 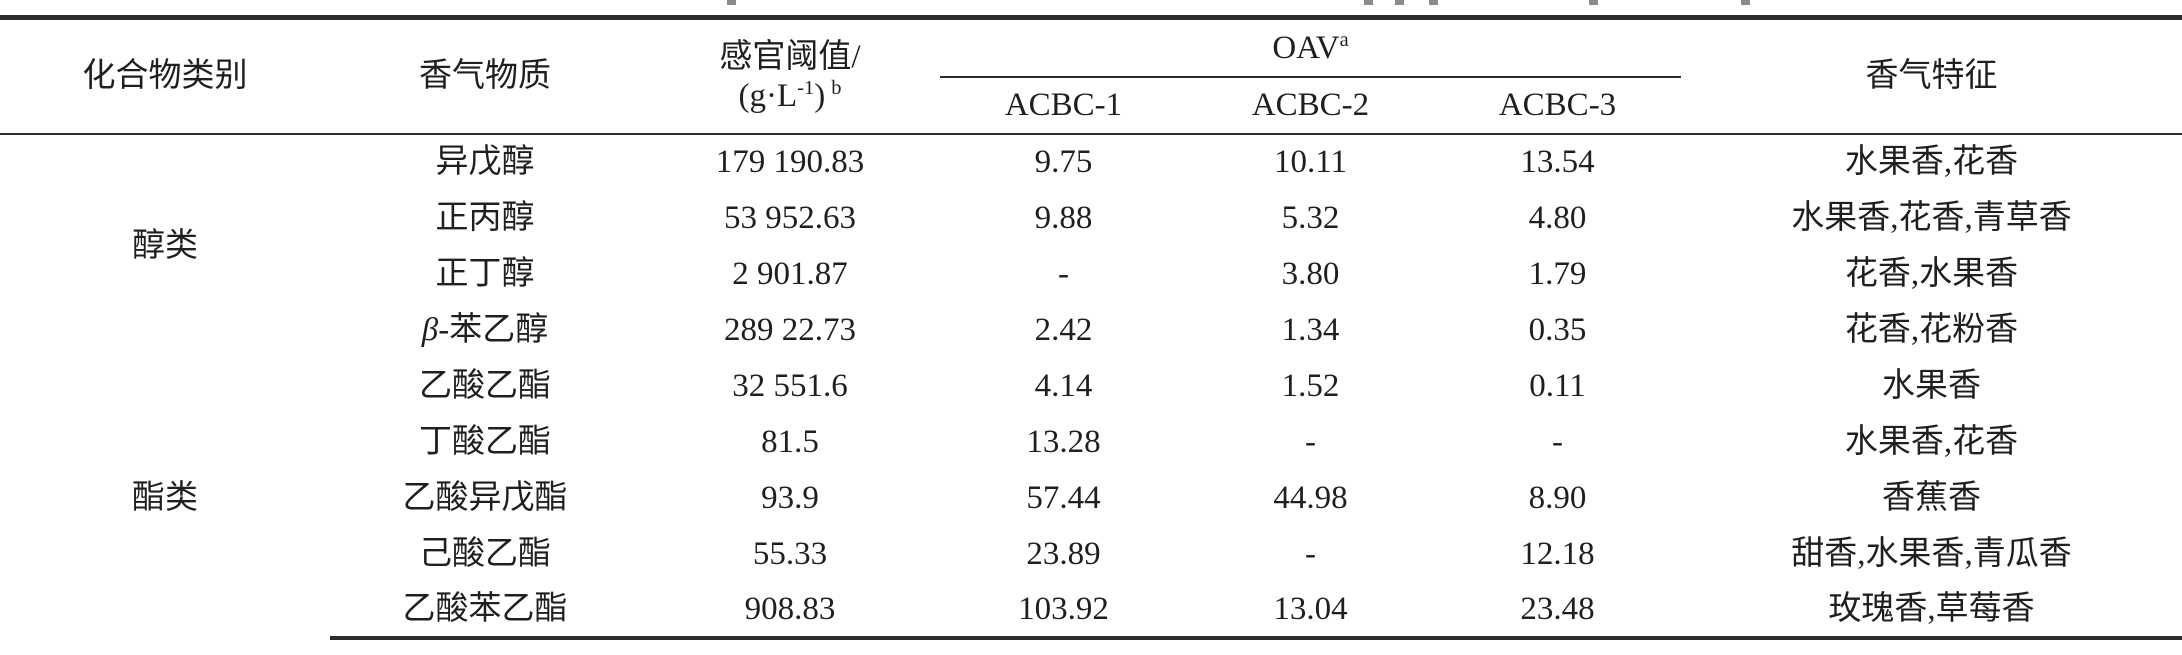 I want to click on table-row: 丁酸乙酯 81.5 13.28 - - 水果香,花香, so click(x=1091, y=442).